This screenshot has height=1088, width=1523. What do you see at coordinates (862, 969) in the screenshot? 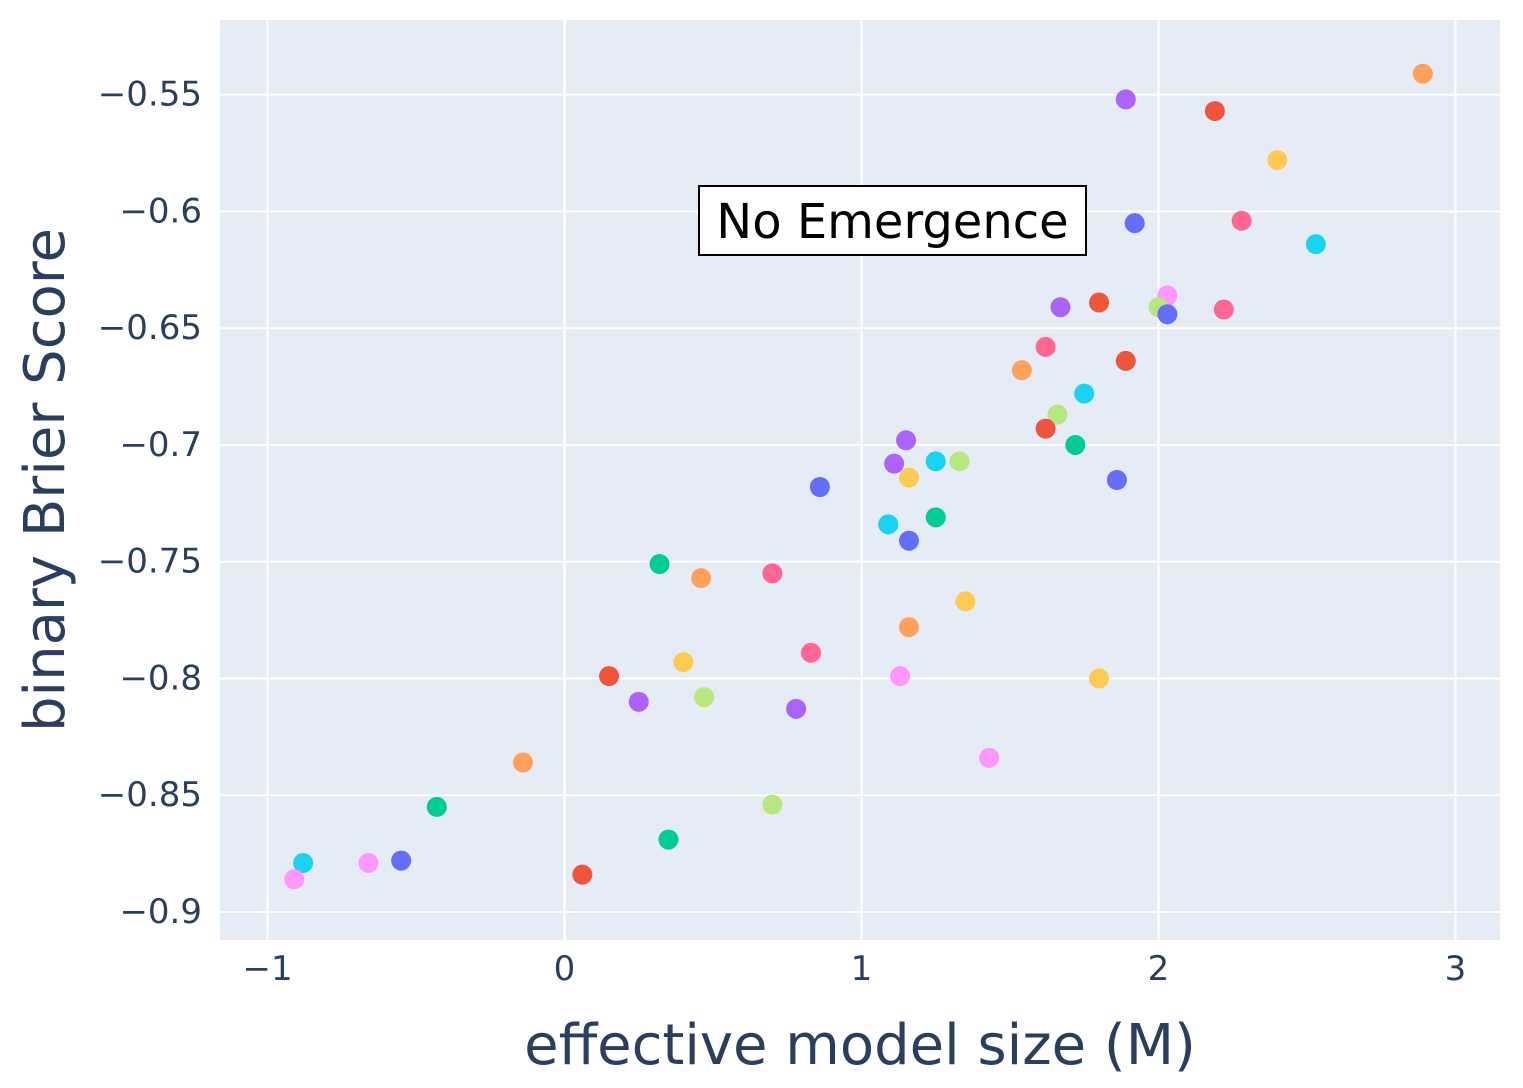
I see `x-tick-label: 1` at bounding box center [862, 969].